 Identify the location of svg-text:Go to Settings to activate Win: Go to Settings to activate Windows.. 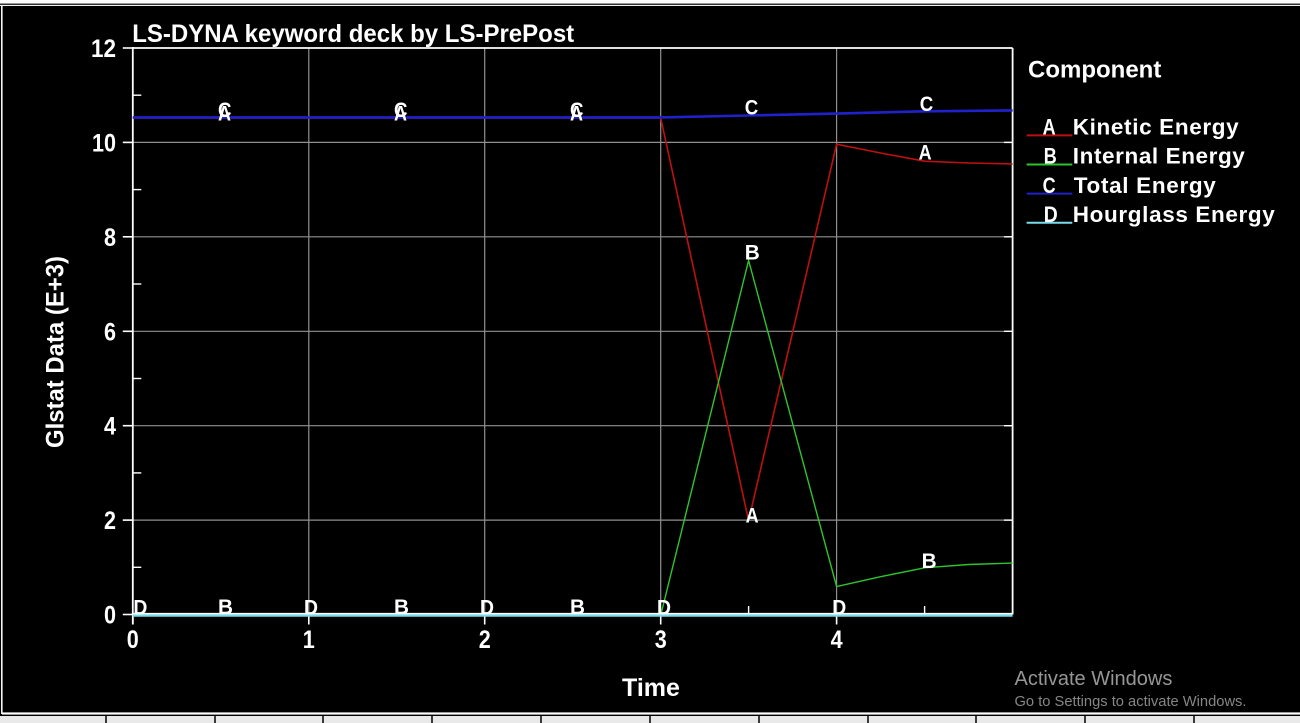
(1131, 702).